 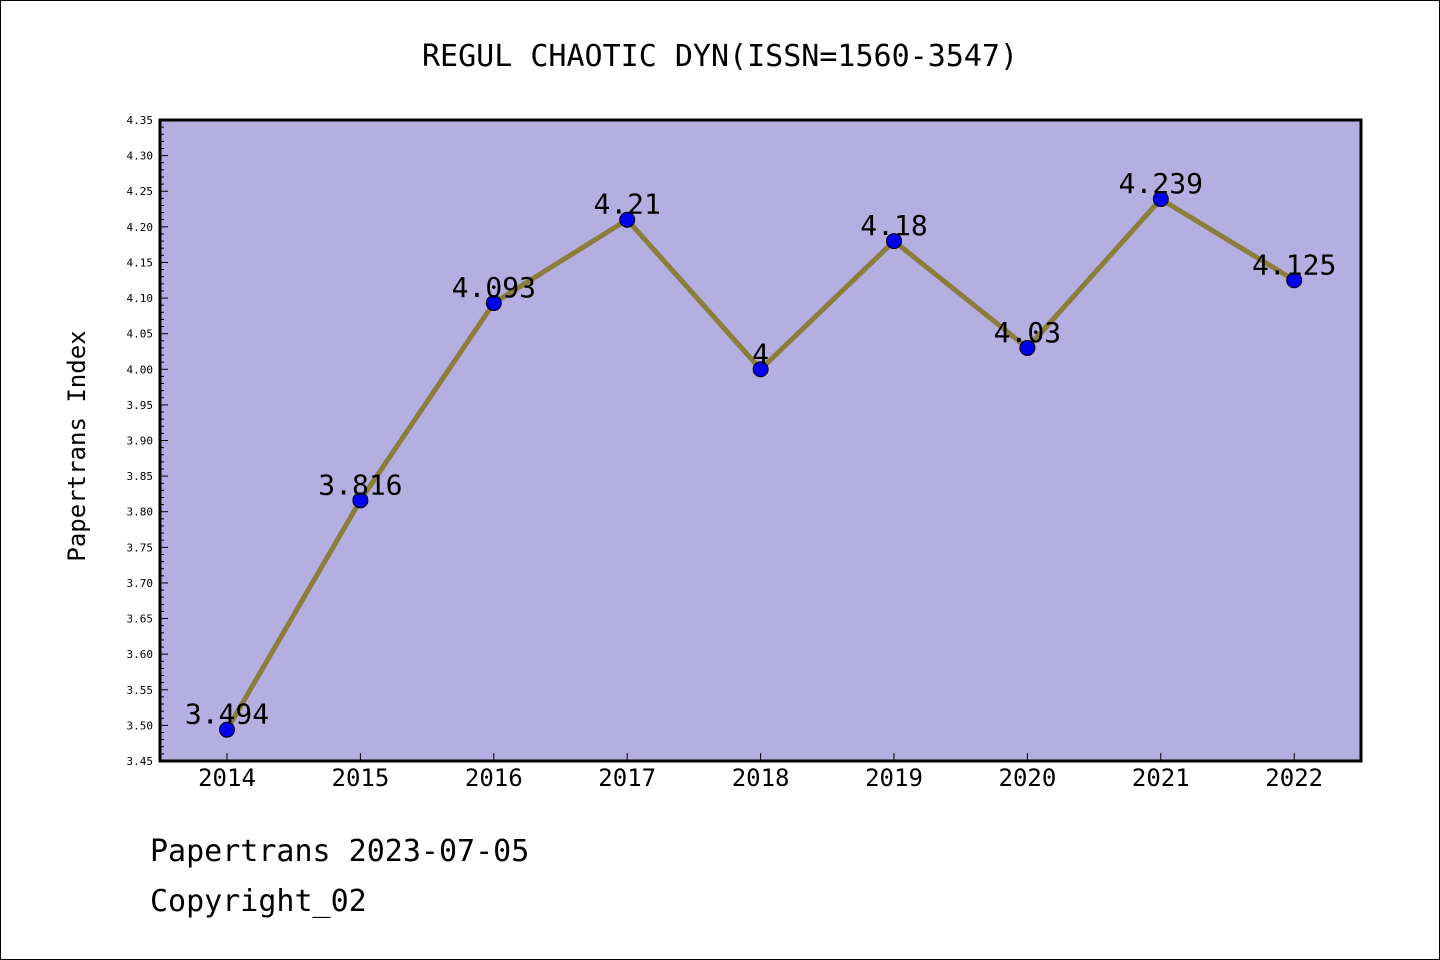 I want to click on y-tick-label: 4.25, so click(x=140, y=191).